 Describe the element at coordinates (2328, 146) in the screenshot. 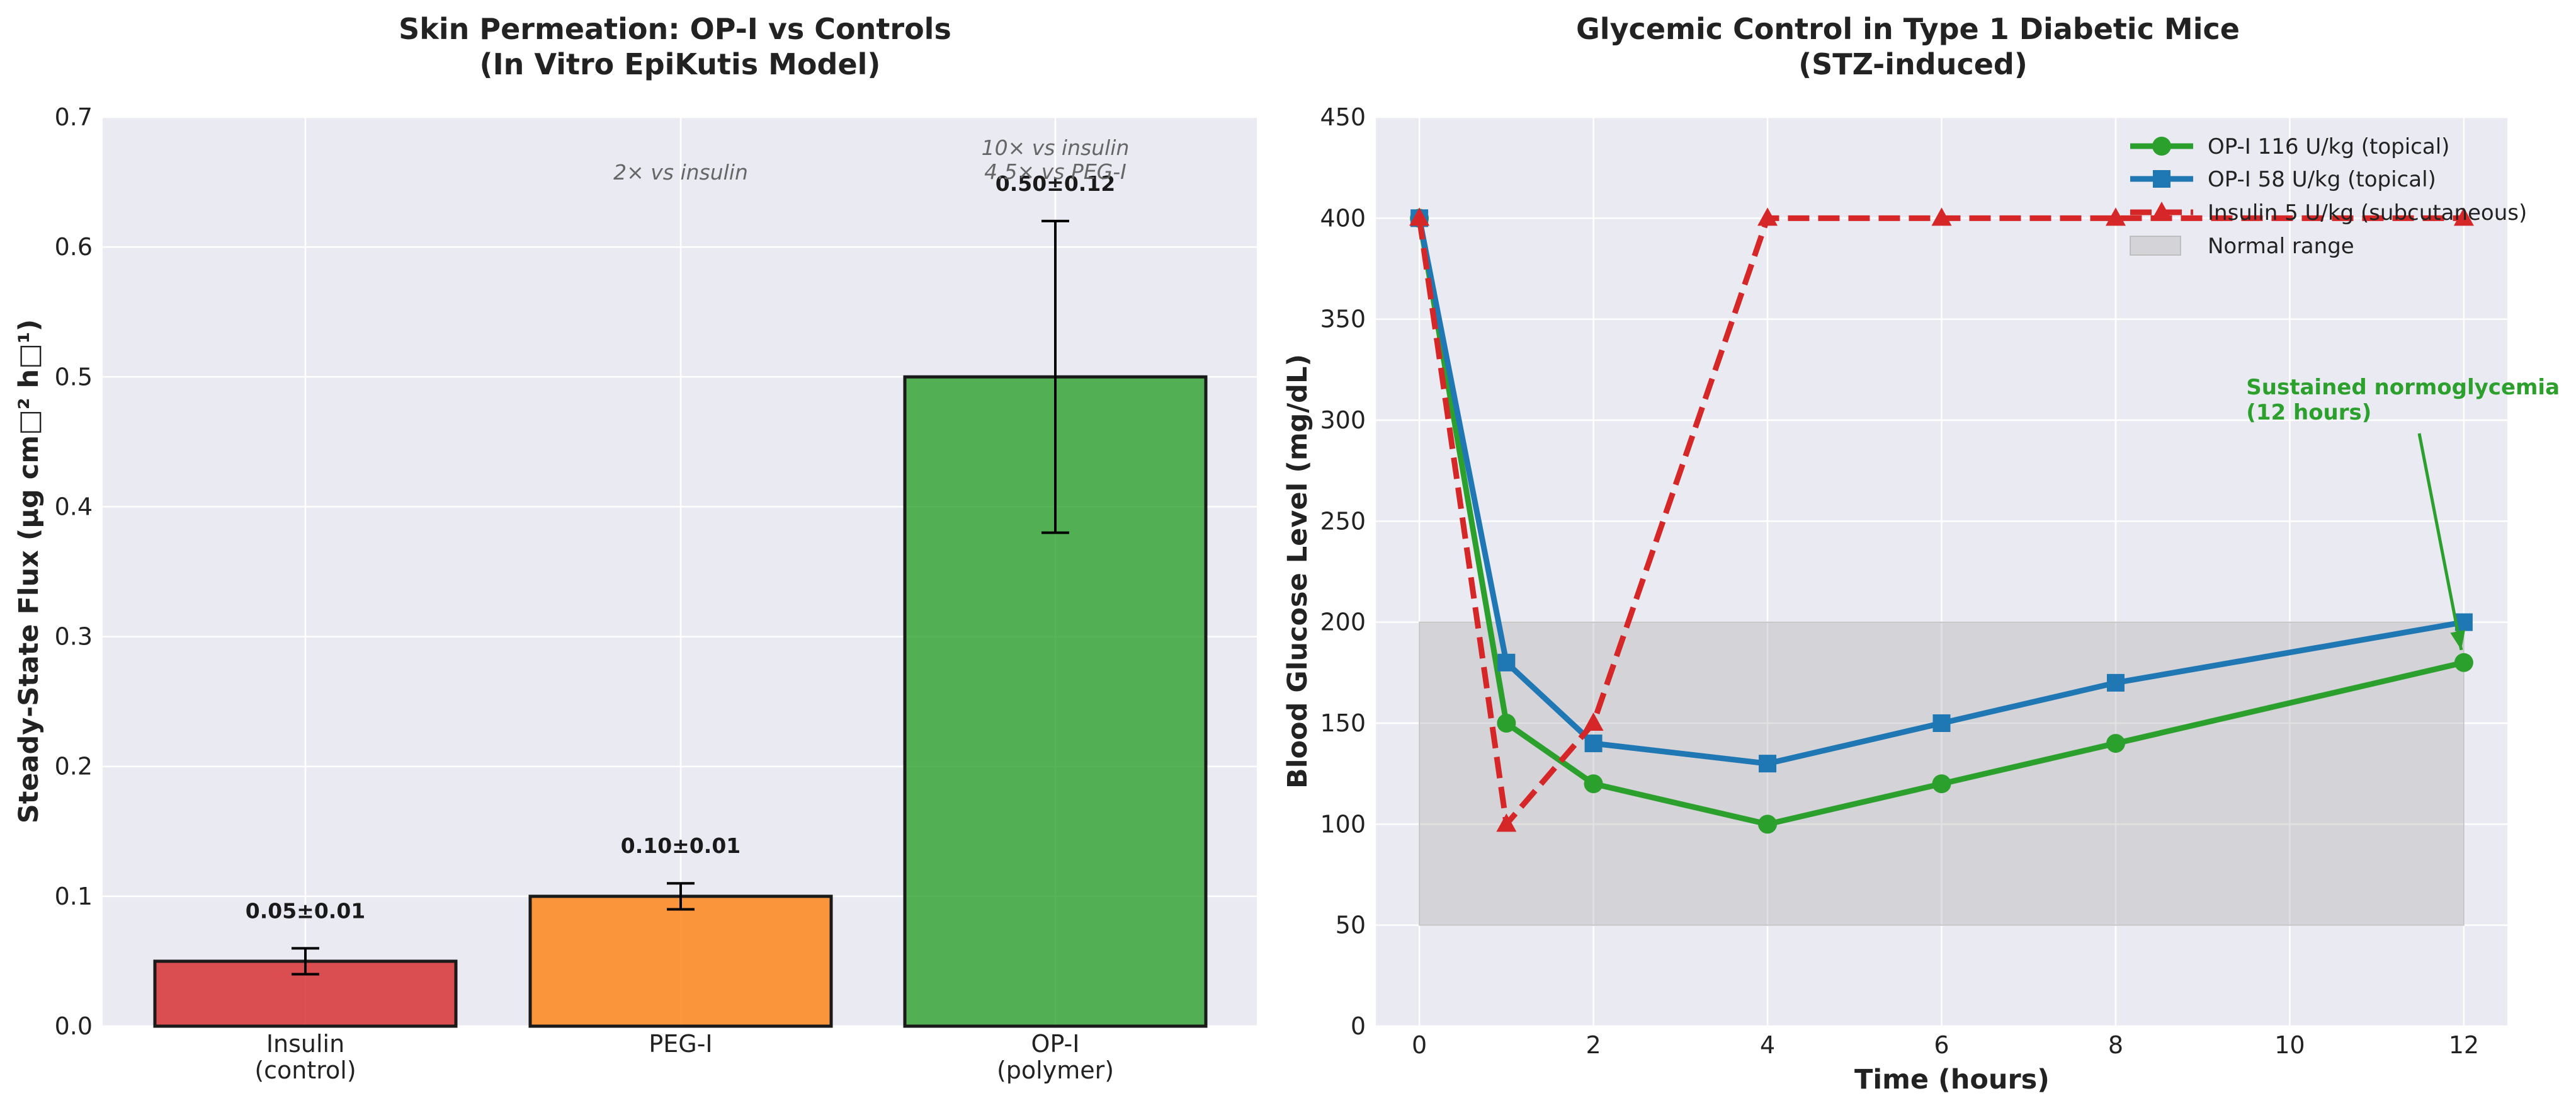

I see `legend-label-0: OP-I 116 U/kg (topical)` at that location.